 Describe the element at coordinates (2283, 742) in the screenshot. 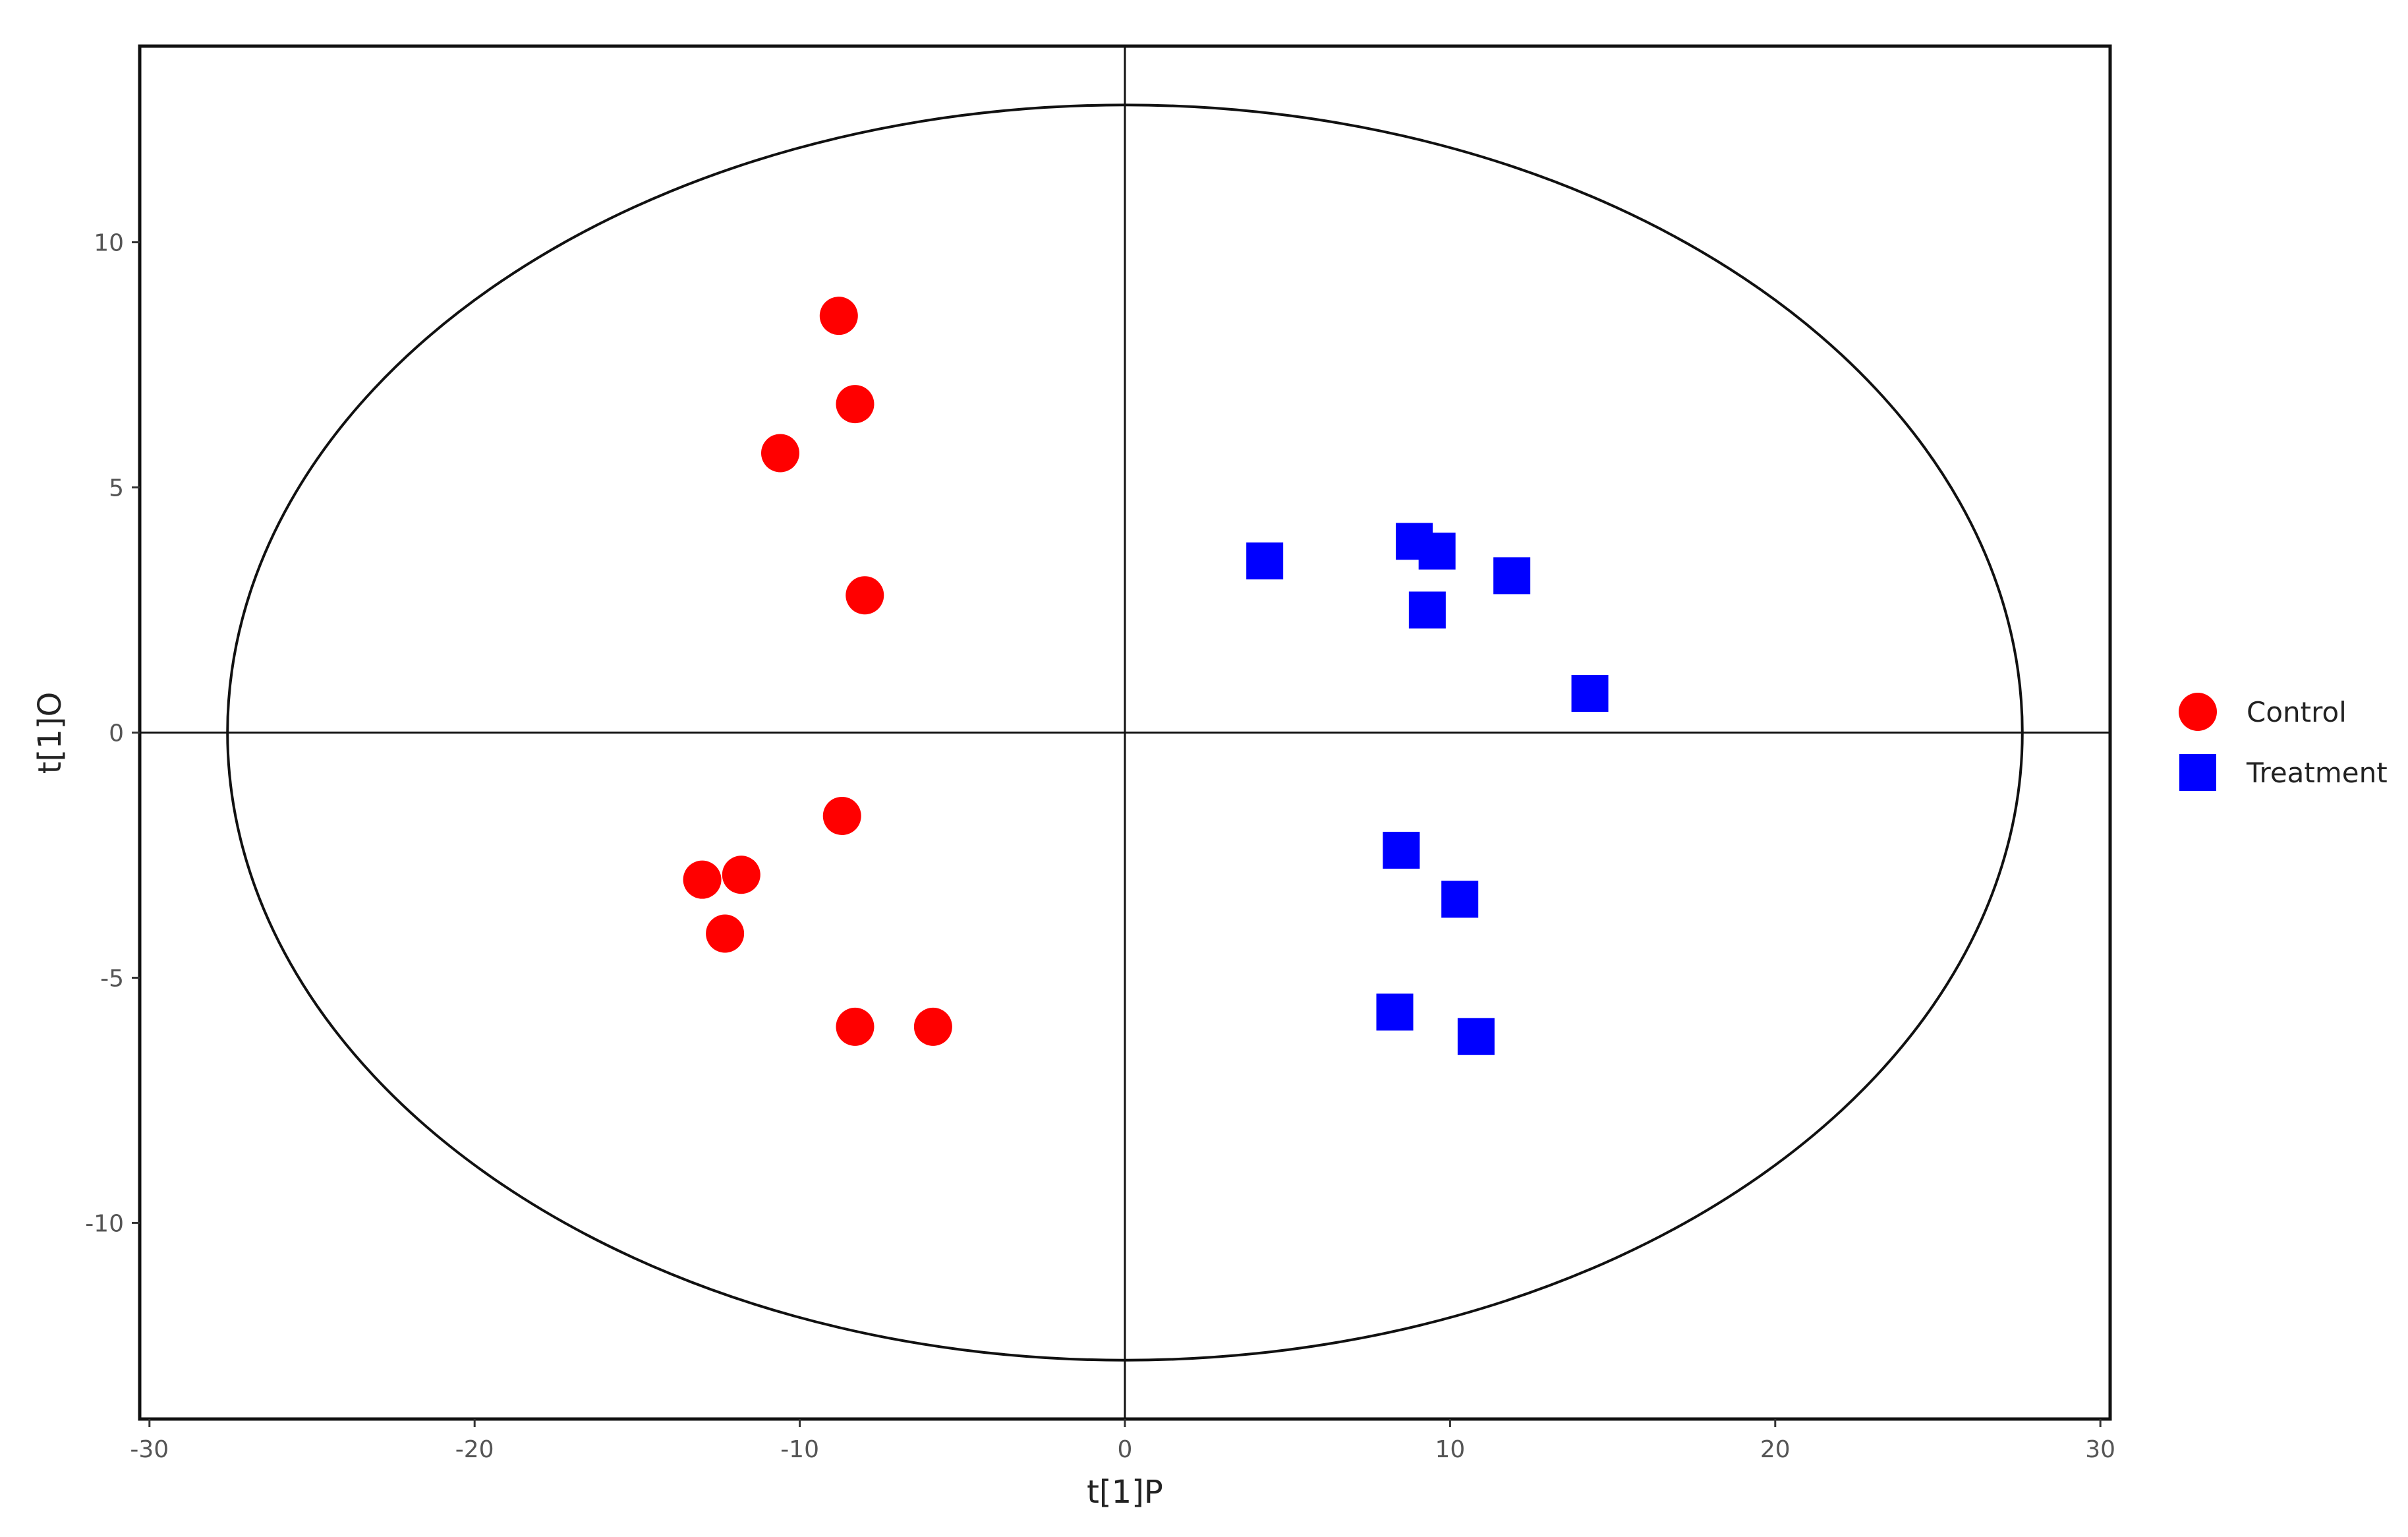

I see `legend: Control Treatment` at that location.